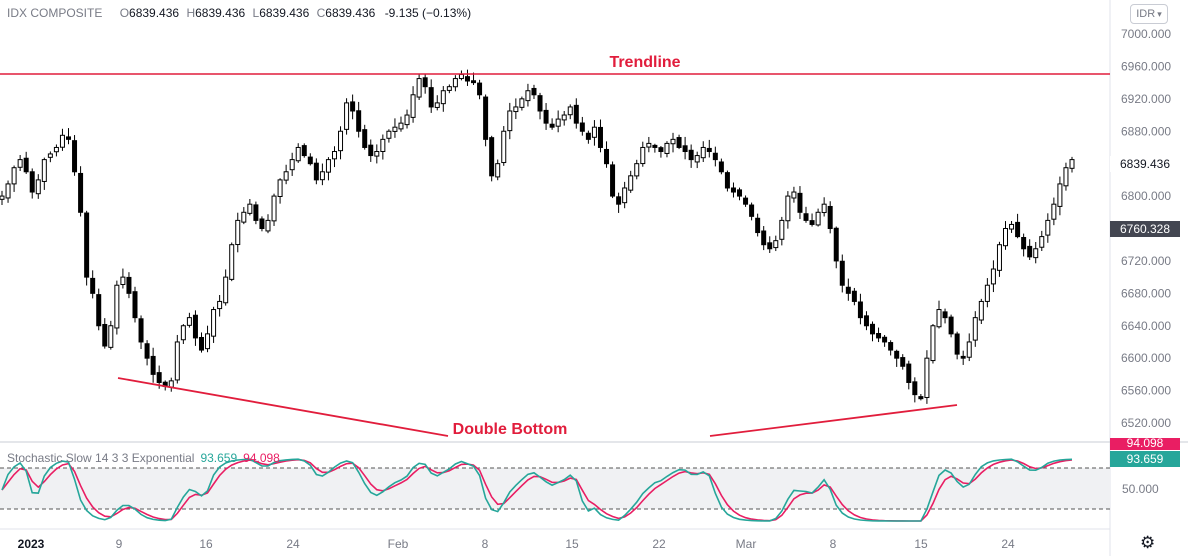 This screenshot has height=556, width=1188. Describe the element at coordinates (1146, 358) in the screenshot. I see `price-tick-label: 6600.000` at that location.